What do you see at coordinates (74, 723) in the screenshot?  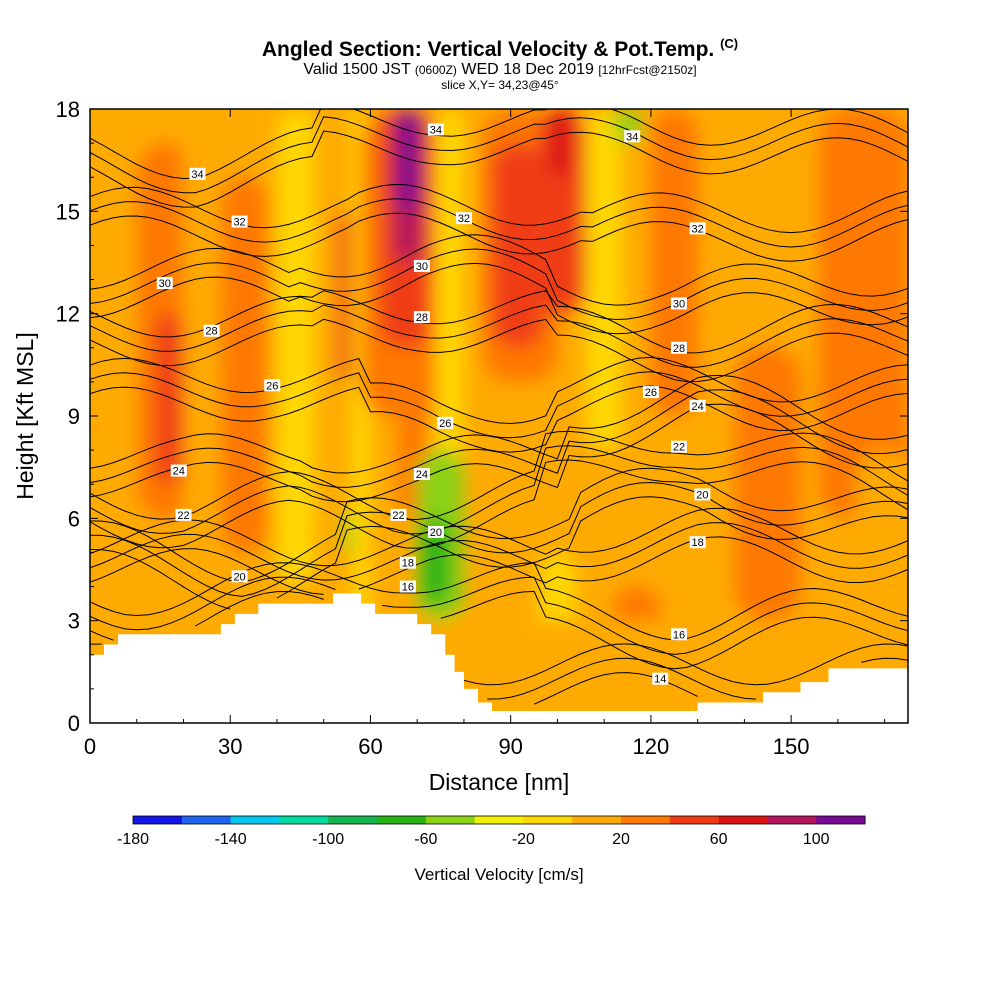 I see `y-tick-label: 0` at bounding box center [74, 723].